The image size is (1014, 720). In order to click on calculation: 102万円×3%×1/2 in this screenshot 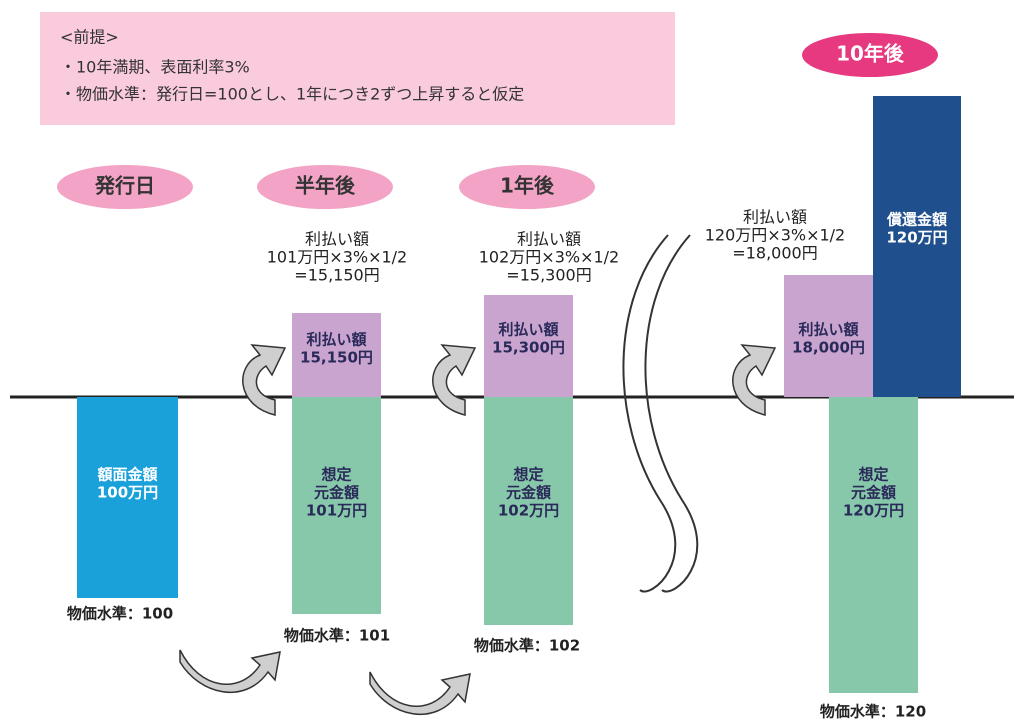, I will do `click(549, 257)`.